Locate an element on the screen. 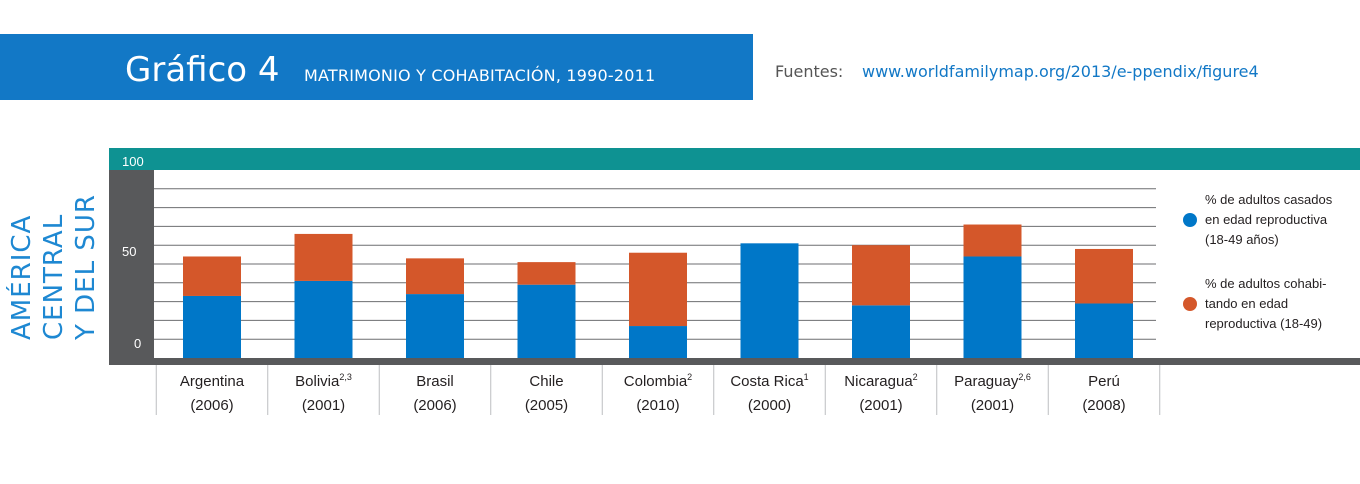 The image size is (1360, 484). legend-label: en edad reproductiva is located at coordinates (1266, 219).